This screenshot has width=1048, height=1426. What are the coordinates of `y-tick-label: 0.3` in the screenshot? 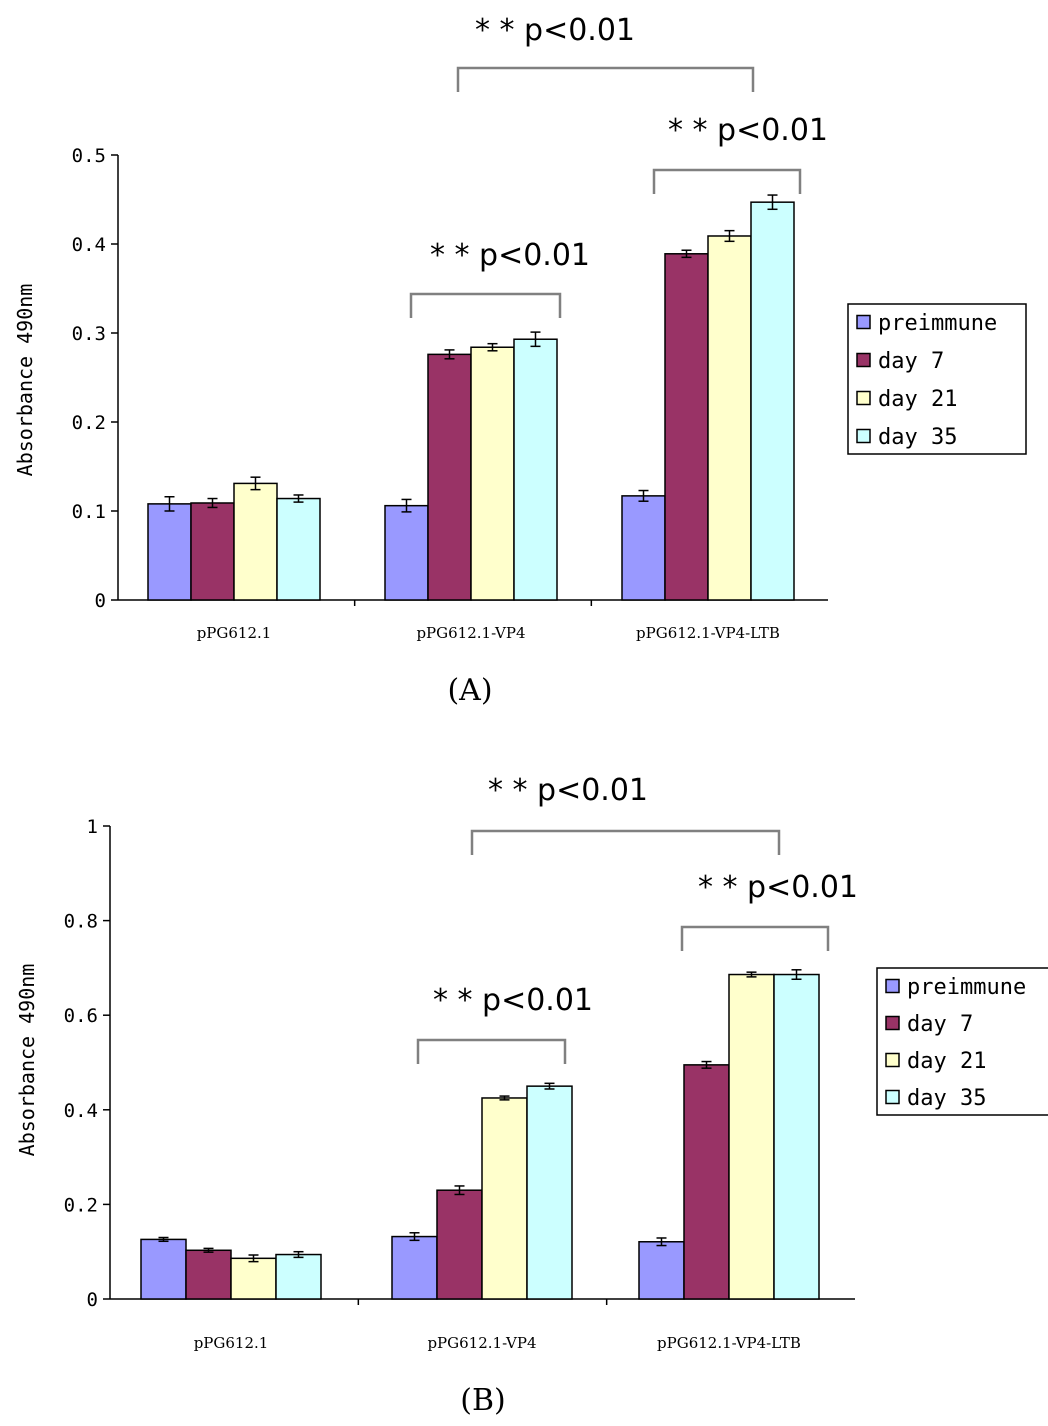 It's located at (89, 334).